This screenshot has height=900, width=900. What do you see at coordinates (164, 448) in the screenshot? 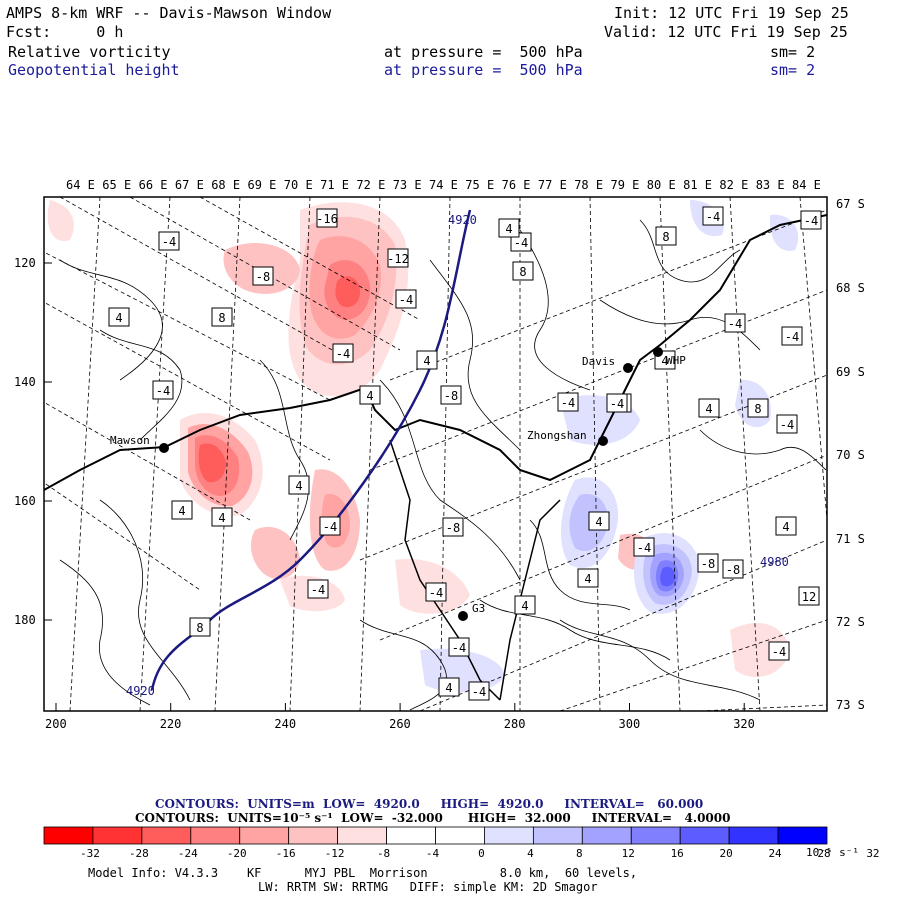
I see `station-mawson-marker` at bounding box center [164, 448].